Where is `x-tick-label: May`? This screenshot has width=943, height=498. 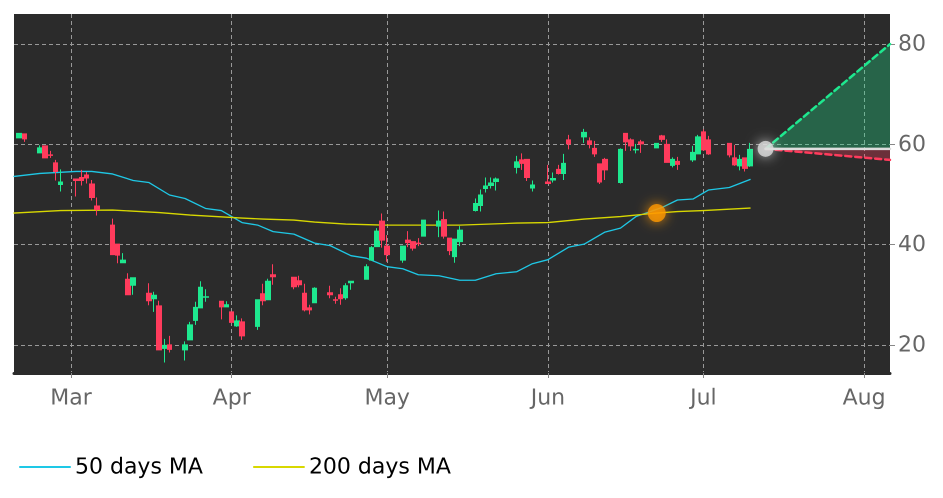
x-tick-label: May is located at coordinates (387, 398).